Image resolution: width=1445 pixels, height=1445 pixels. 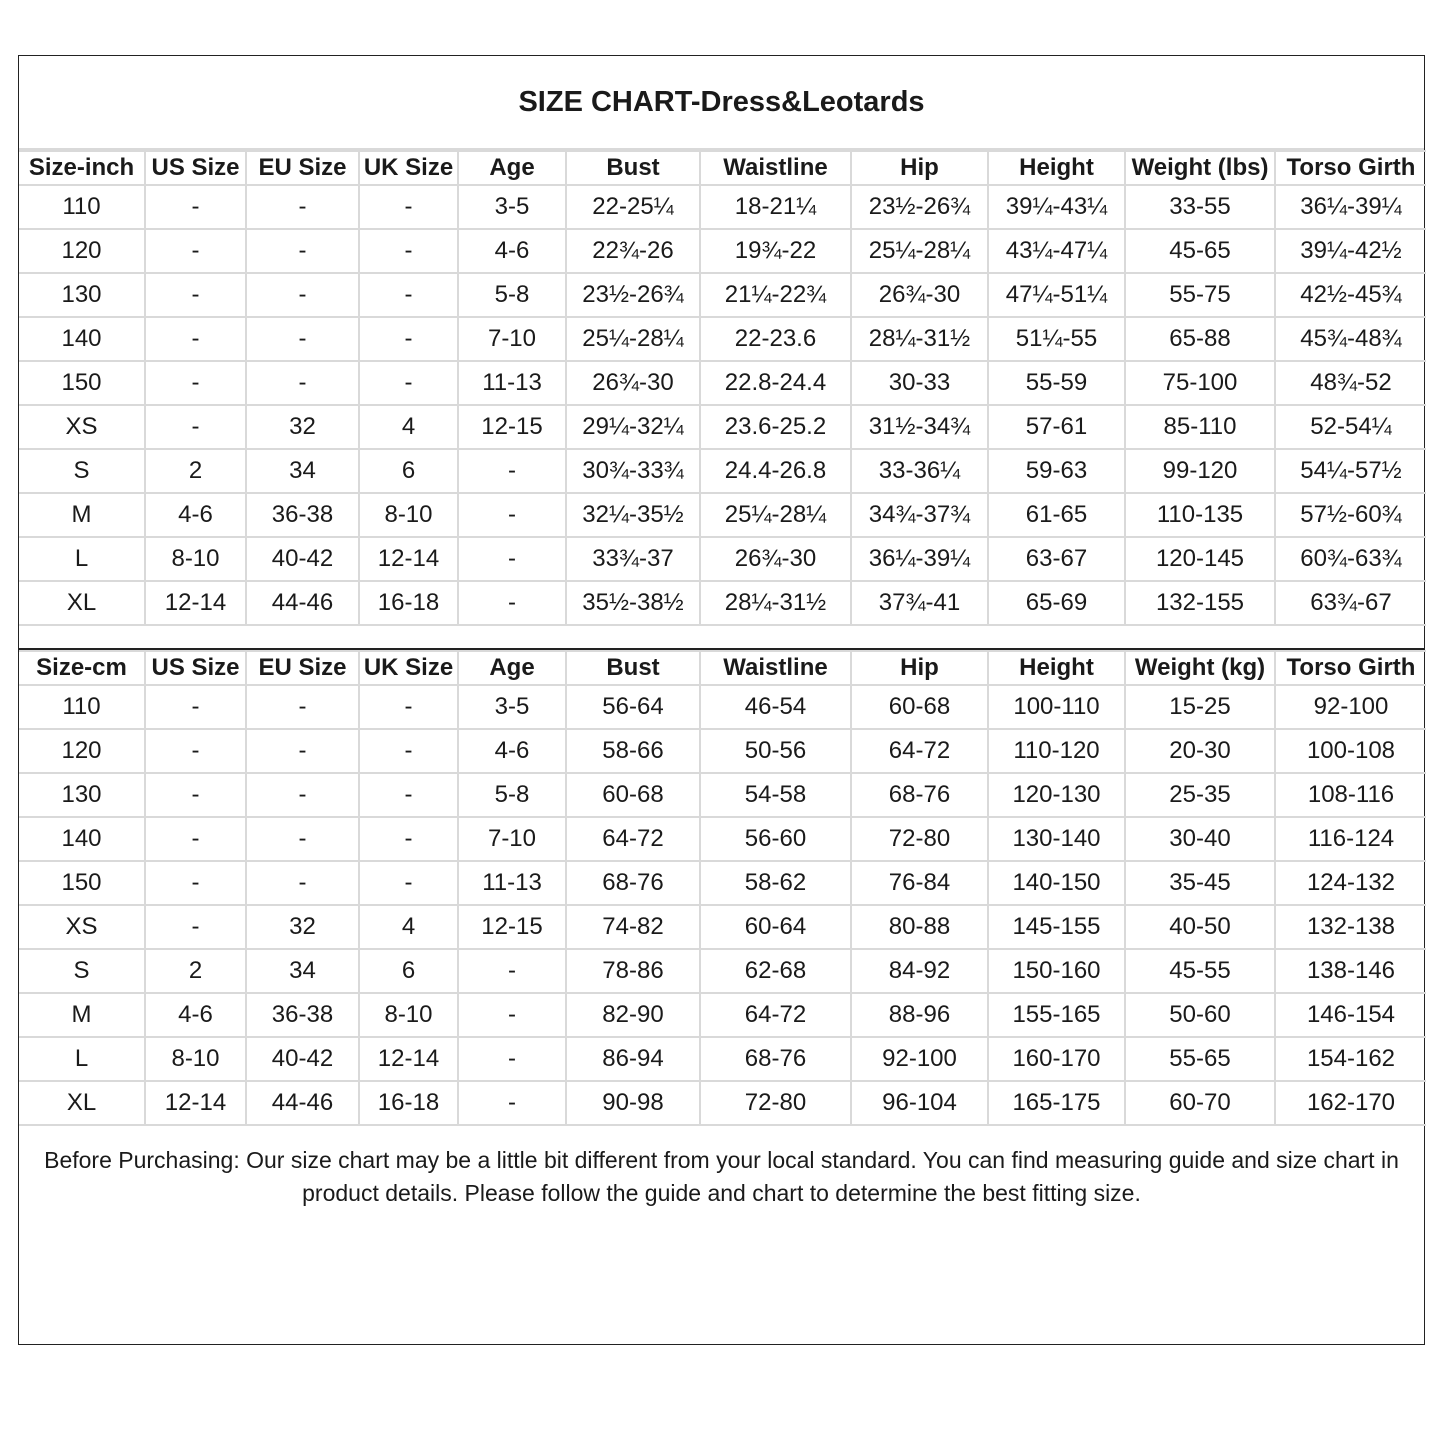 I want to click on column-header: Size-cm, so click(x=82, y=668).